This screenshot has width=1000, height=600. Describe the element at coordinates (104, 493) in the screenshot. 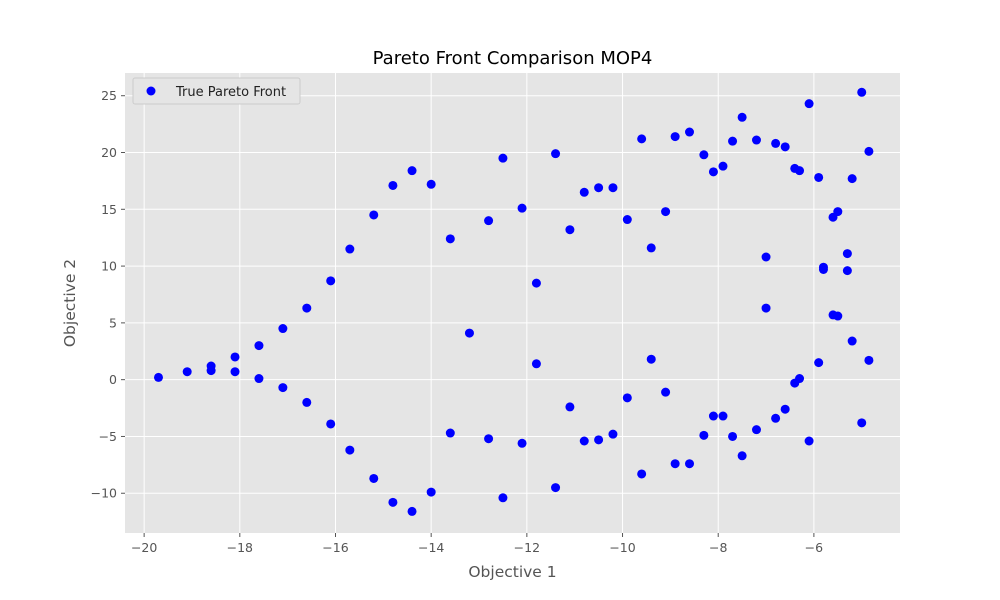

I see `y-tick-label: −10` at that location.